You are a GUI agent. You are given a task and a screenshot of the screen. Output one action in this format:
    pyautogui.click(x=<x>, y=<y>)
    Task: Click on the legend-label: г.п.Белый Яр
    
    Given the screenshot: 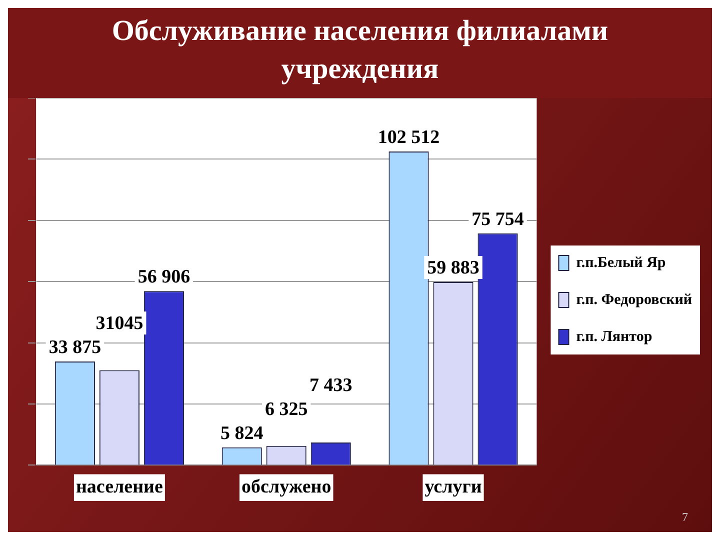 What is the action you would take?
    pyautogui.click(x=621, y=262)
    